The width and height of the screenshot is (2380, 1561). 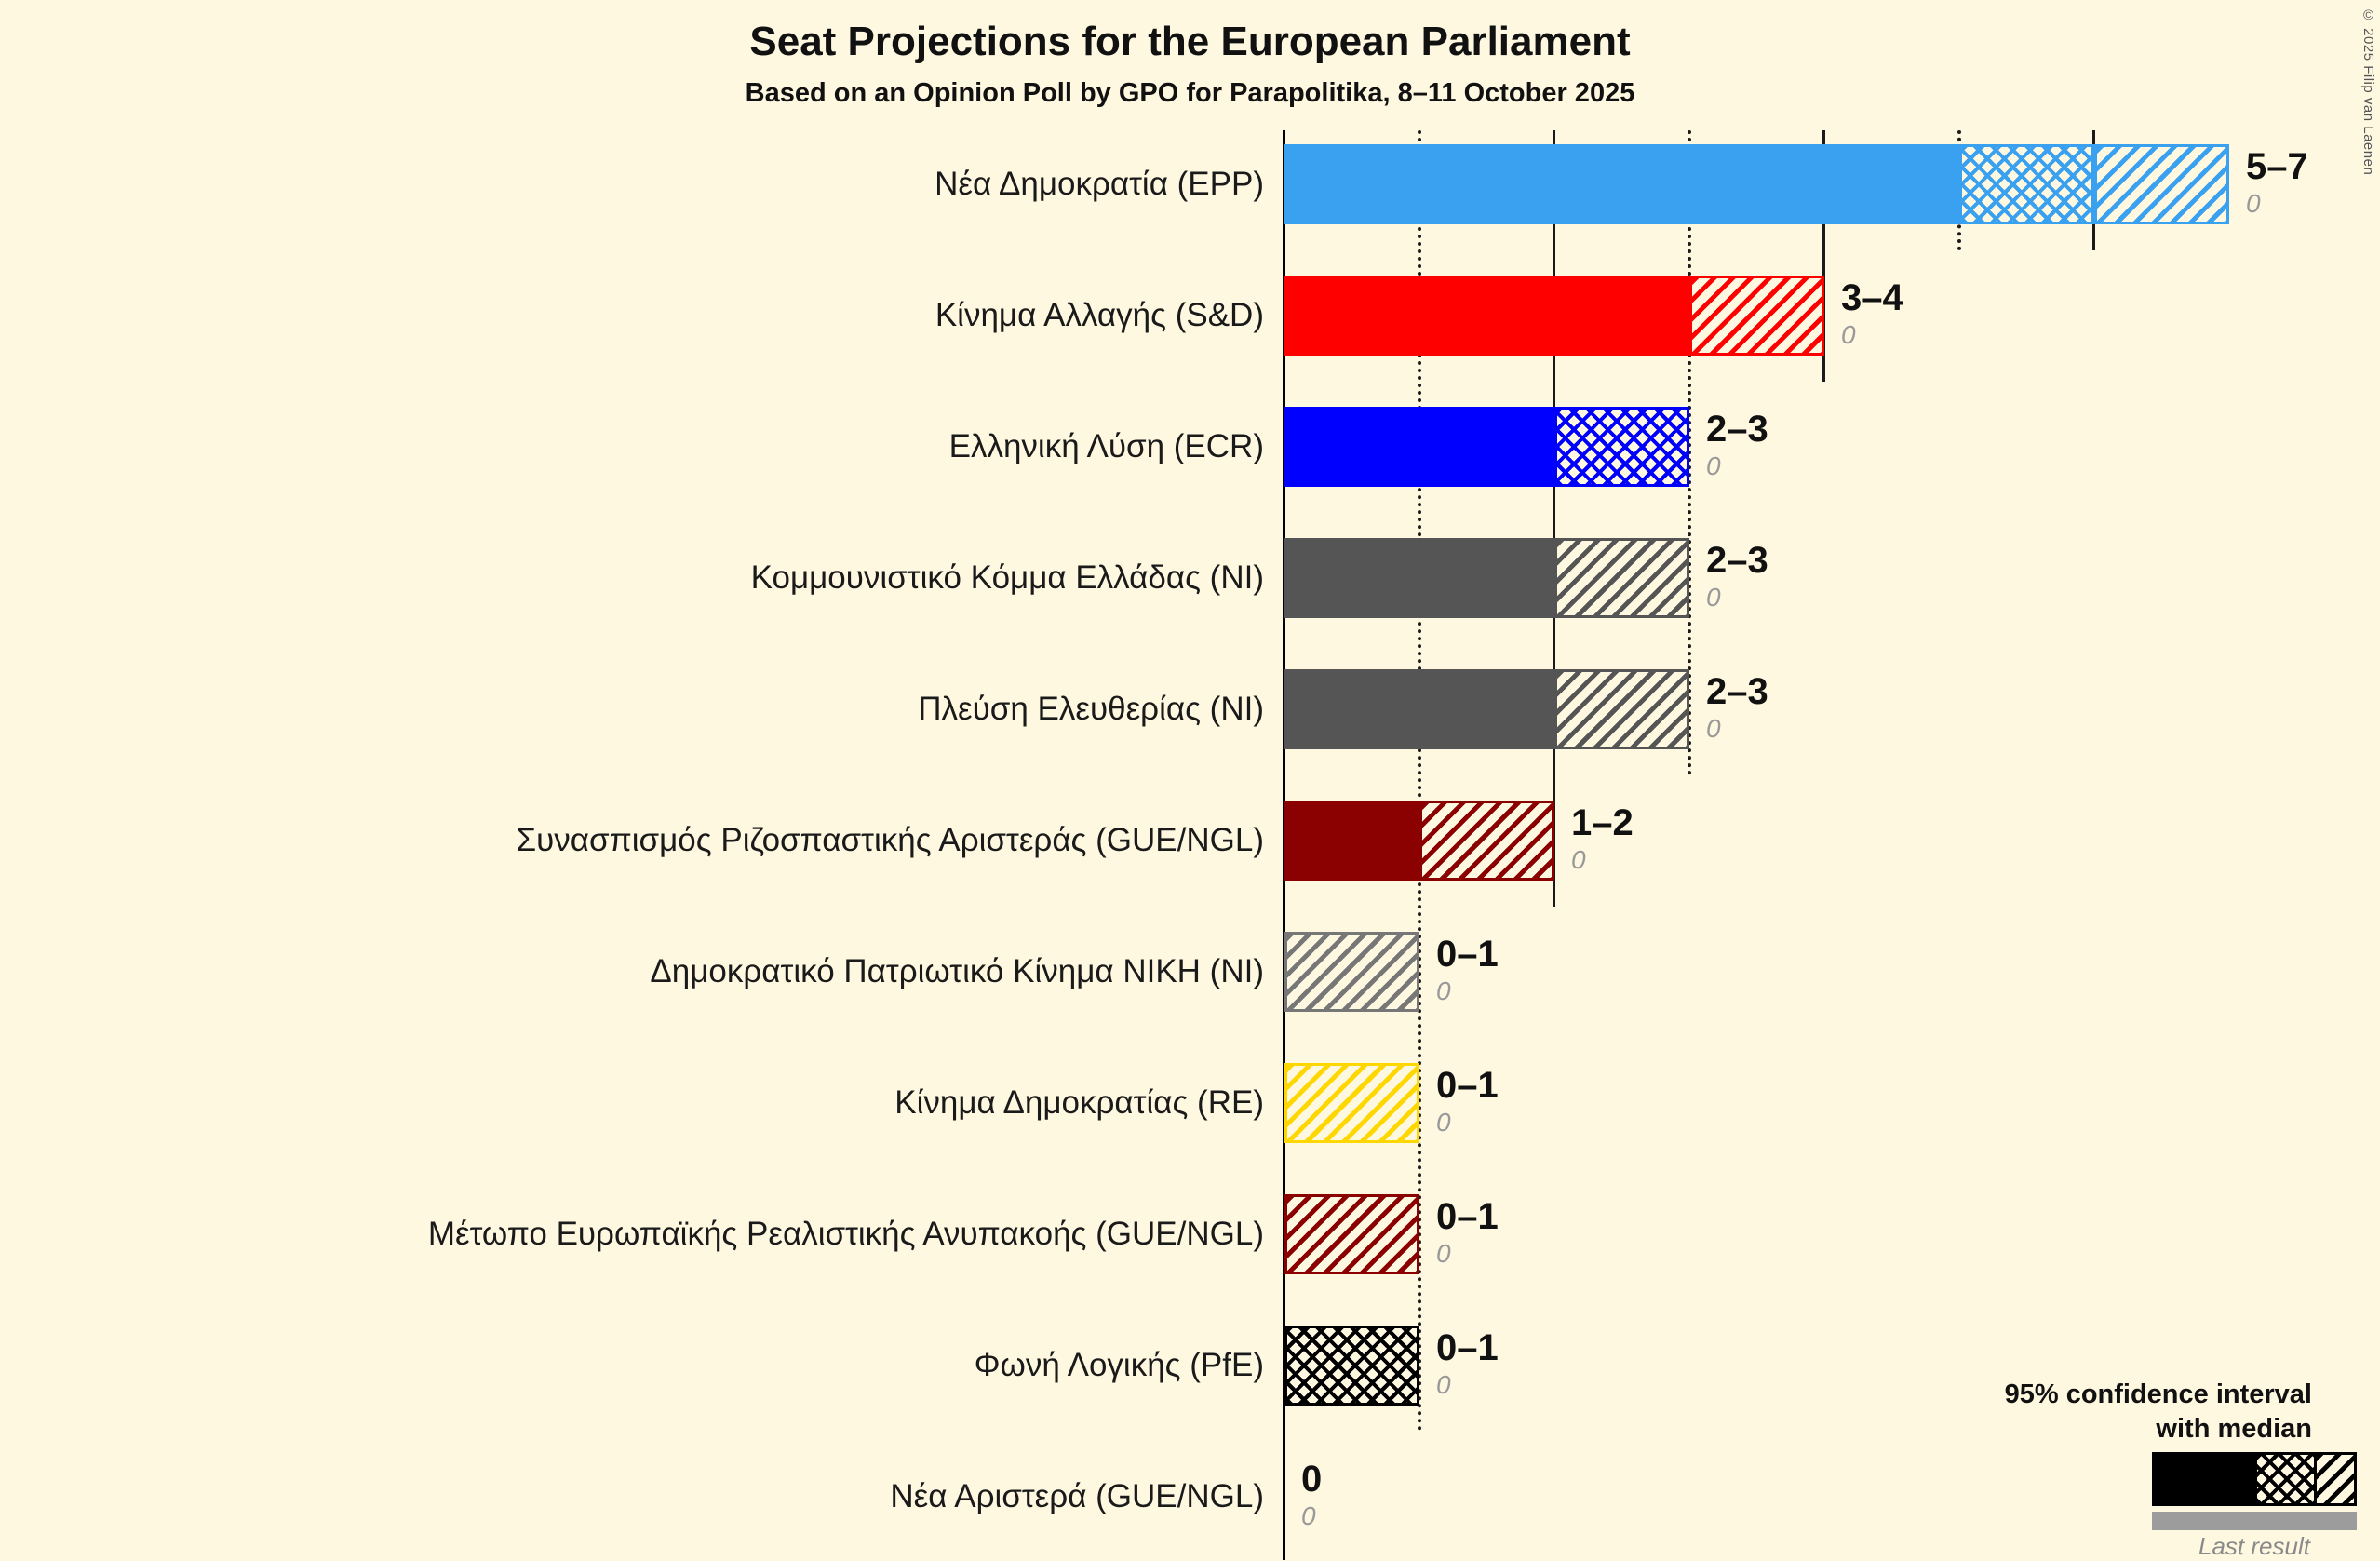 What do you see at coordinates (2204, 1479) in the screenshot?
I see `legend-solid-segment` at bounding box center [2204, 1479].